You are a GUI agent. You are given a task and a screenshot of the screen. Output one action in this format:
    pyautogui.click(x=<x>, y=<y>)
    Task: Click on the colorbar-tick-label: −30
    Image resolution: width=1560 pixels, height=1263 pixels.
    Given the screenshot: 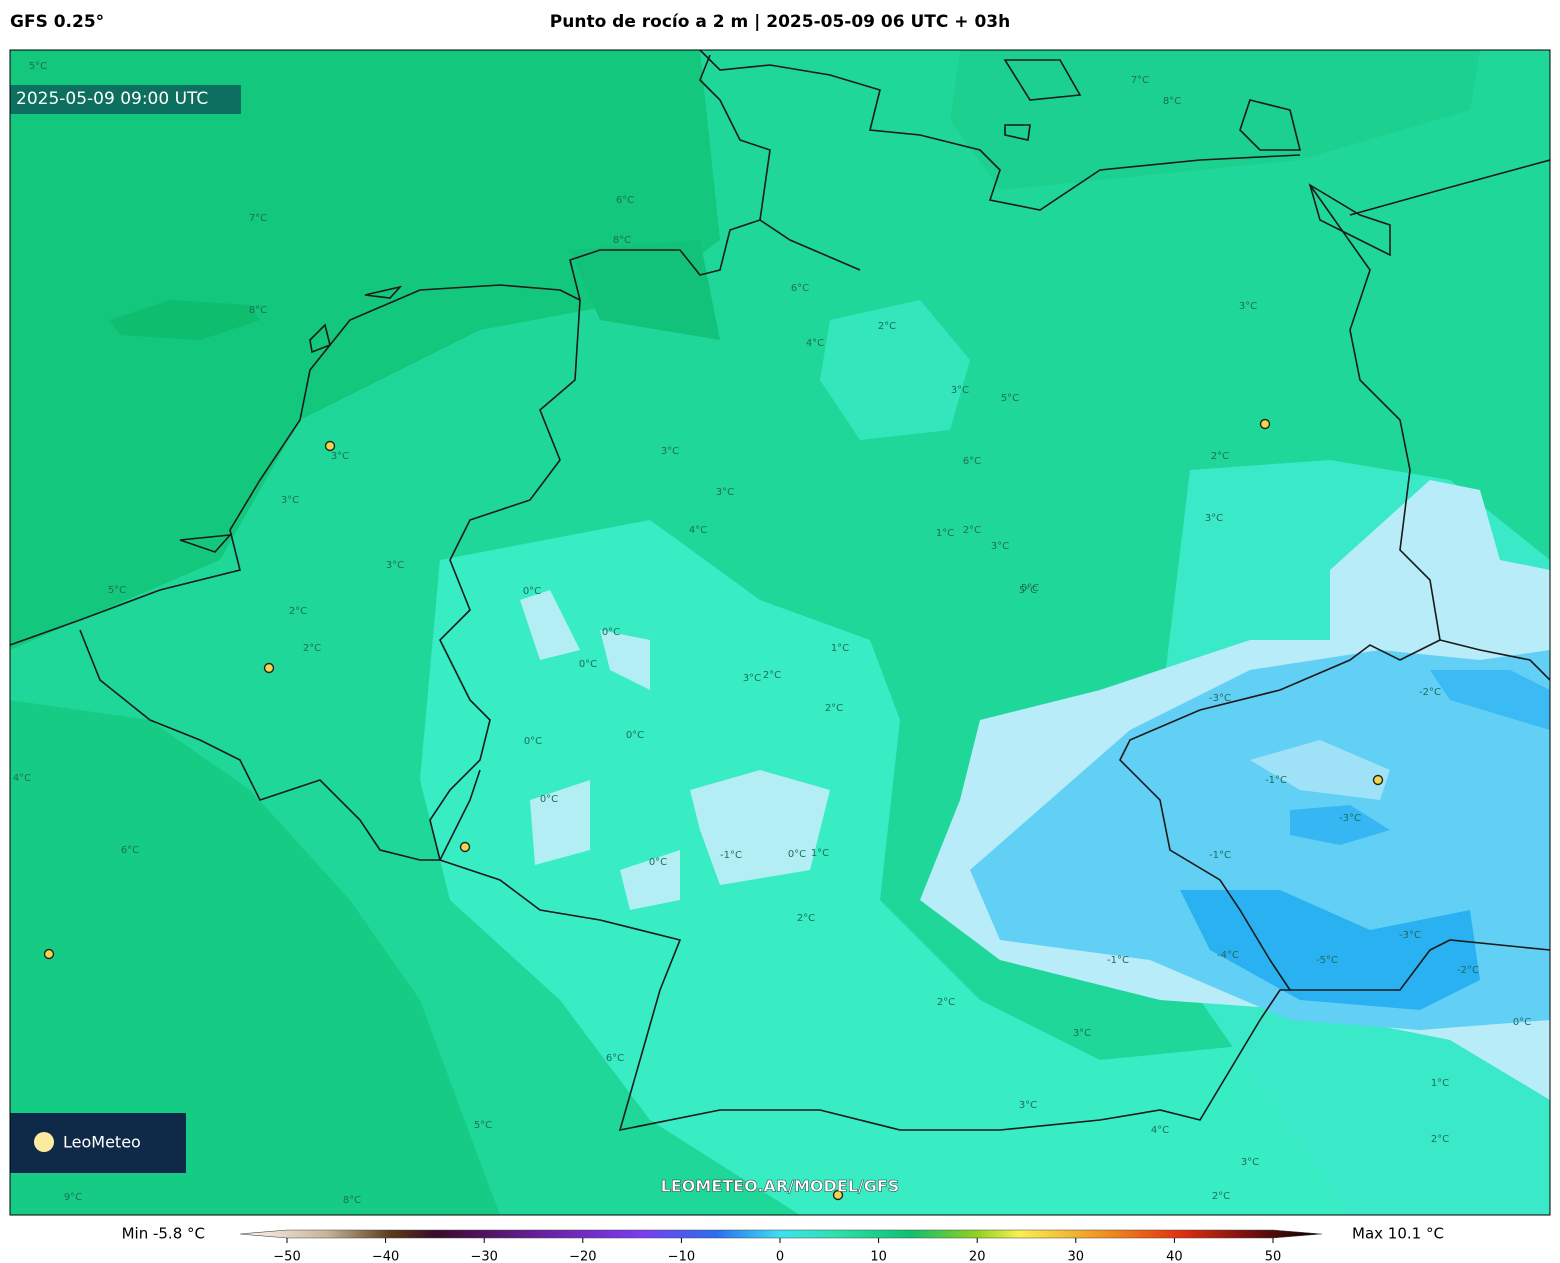 What is the action you would take?
    pyautogui.click(x=483, y=1256)
    